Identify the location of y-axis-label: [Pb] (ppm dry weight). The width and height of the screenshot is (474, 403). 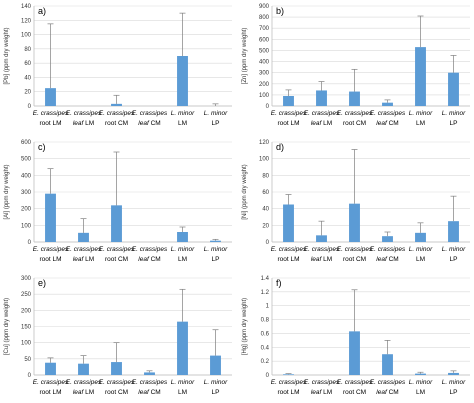
(7, 55).